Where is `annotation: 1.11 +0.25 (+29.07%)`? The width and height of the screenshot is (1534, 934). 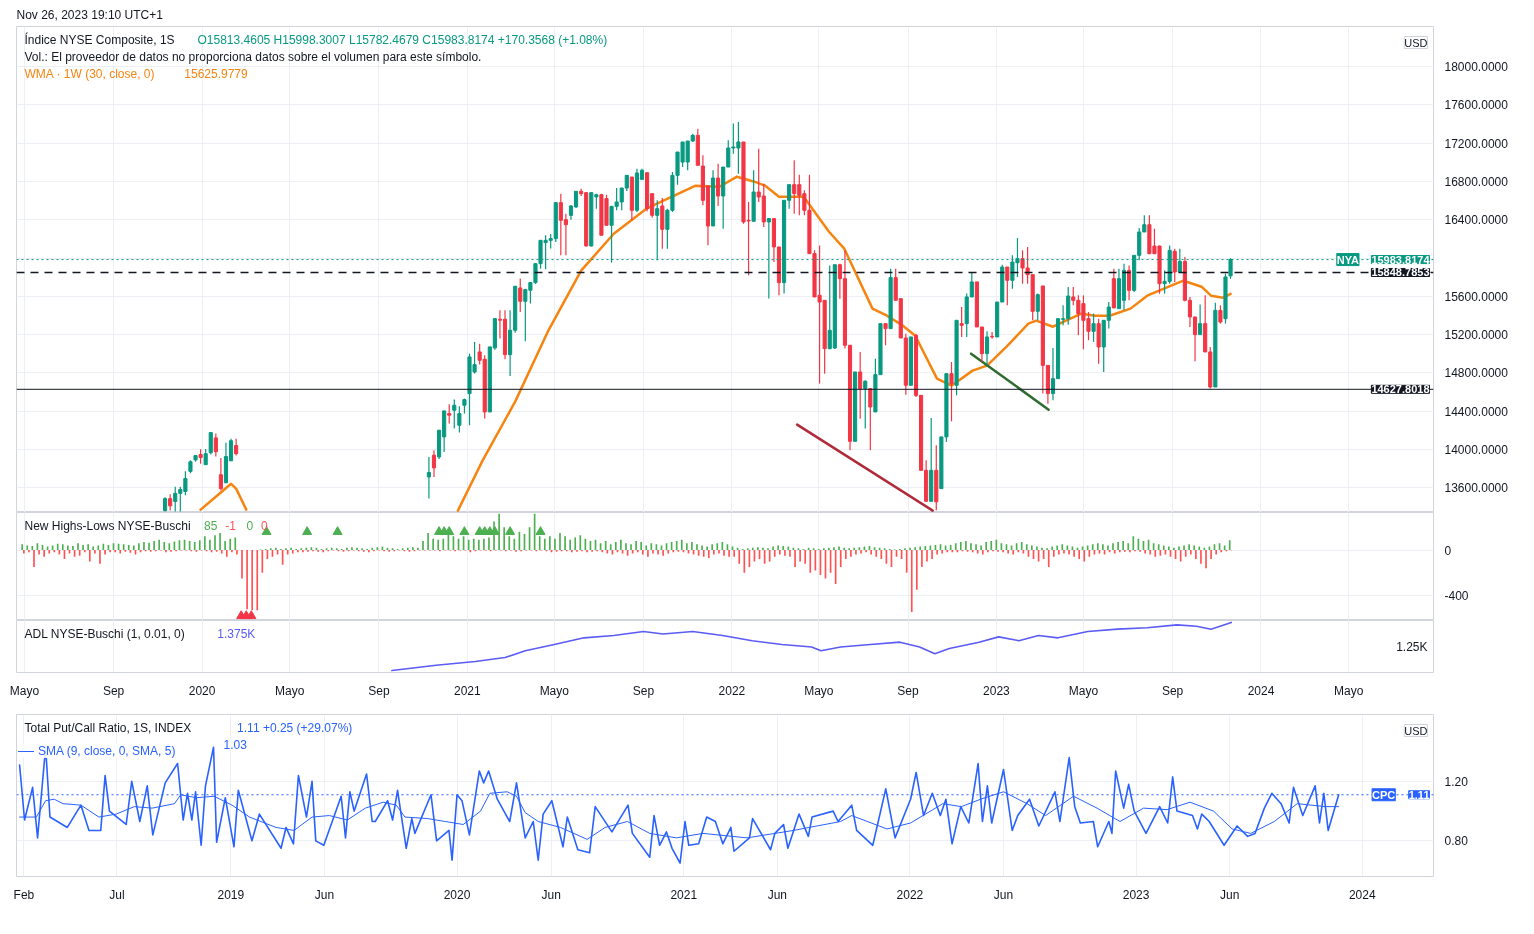 annotation: 1.11 +0.25 (+29.07%) is located at coordinates (295, 727).